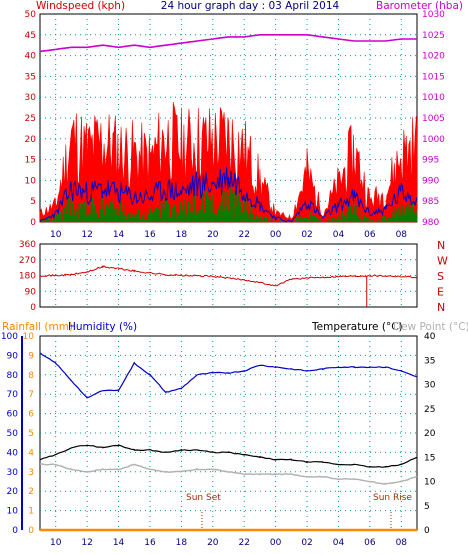 Image resolution: width=468 pixels, height=555 pixels. What do you see at coordinates (430, 327) in the screenshot?
I see `dewpoint-axis-title: Dew Point (°C)` at bounding box center [430, 327].